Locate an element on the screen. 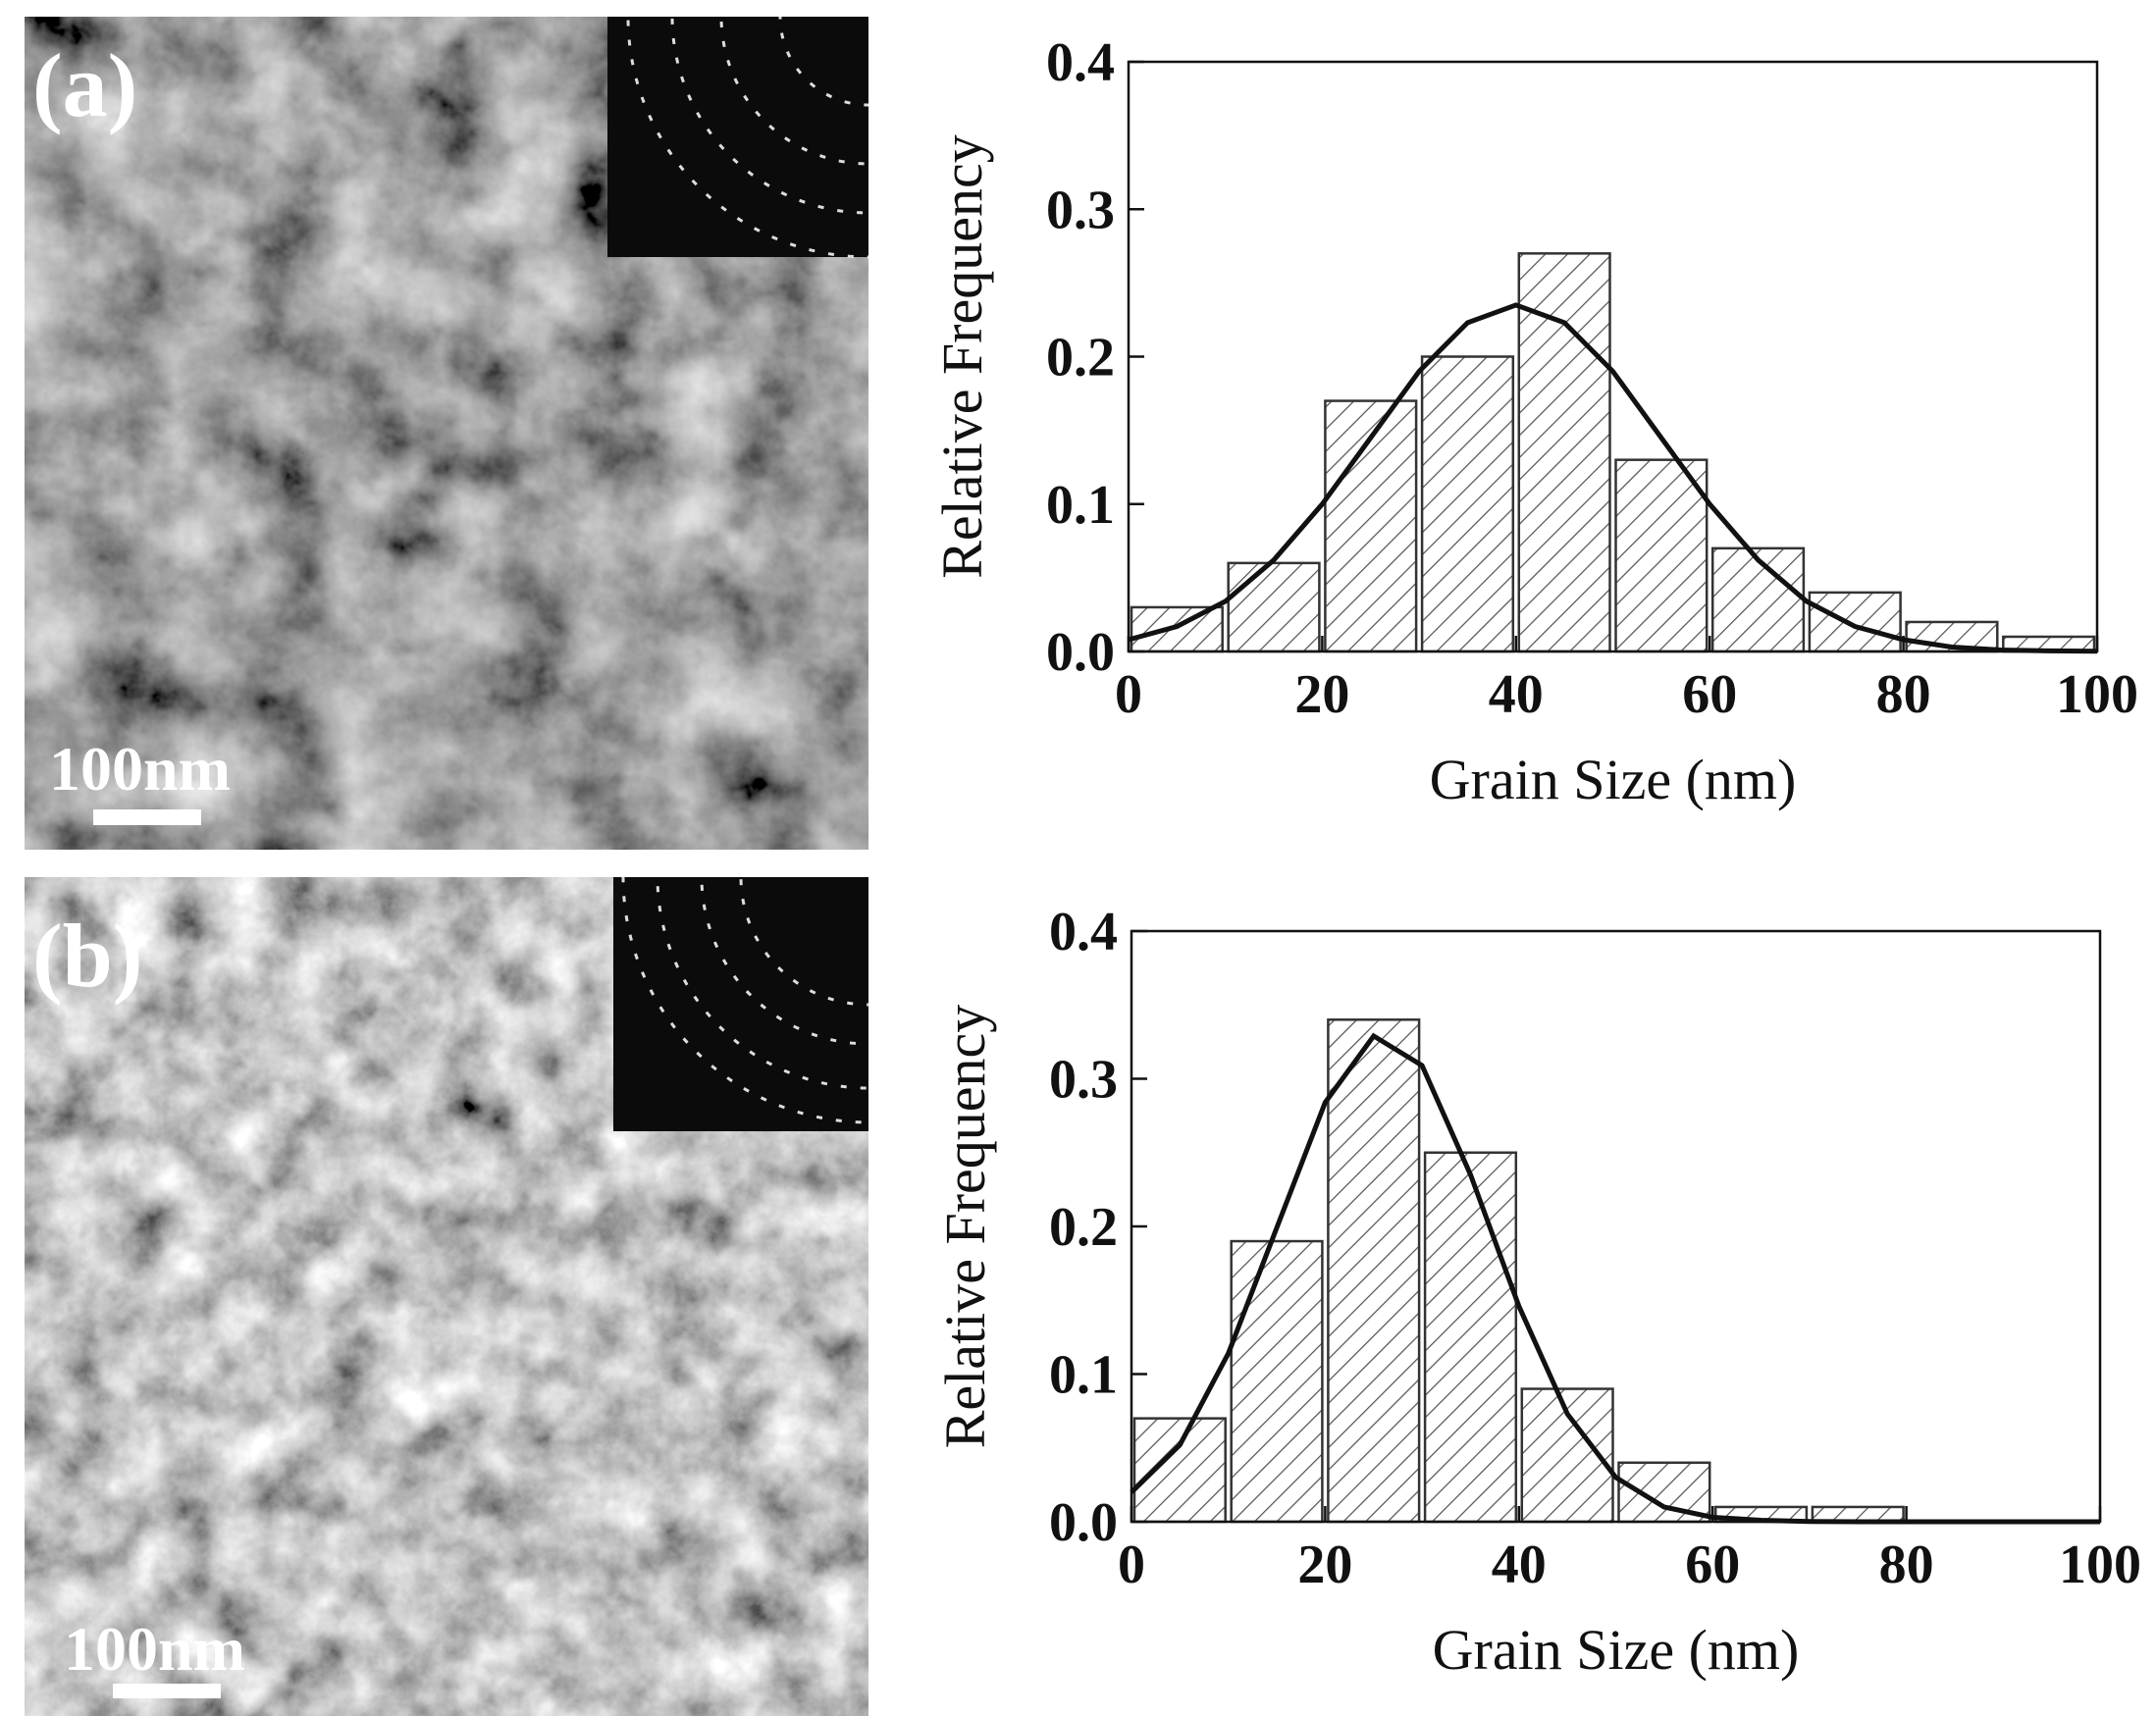 The height and width of the screenshot is (1716, 2156). fit-curve is located at coordinates (1613, 478).